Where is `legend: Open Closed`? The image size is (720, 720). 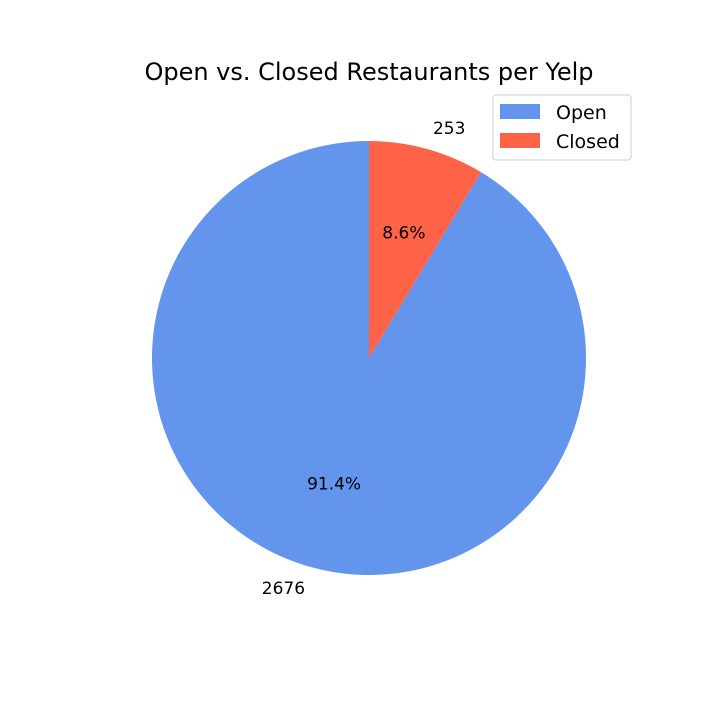 legend: Open Closed is located at coordinates (562, 127).